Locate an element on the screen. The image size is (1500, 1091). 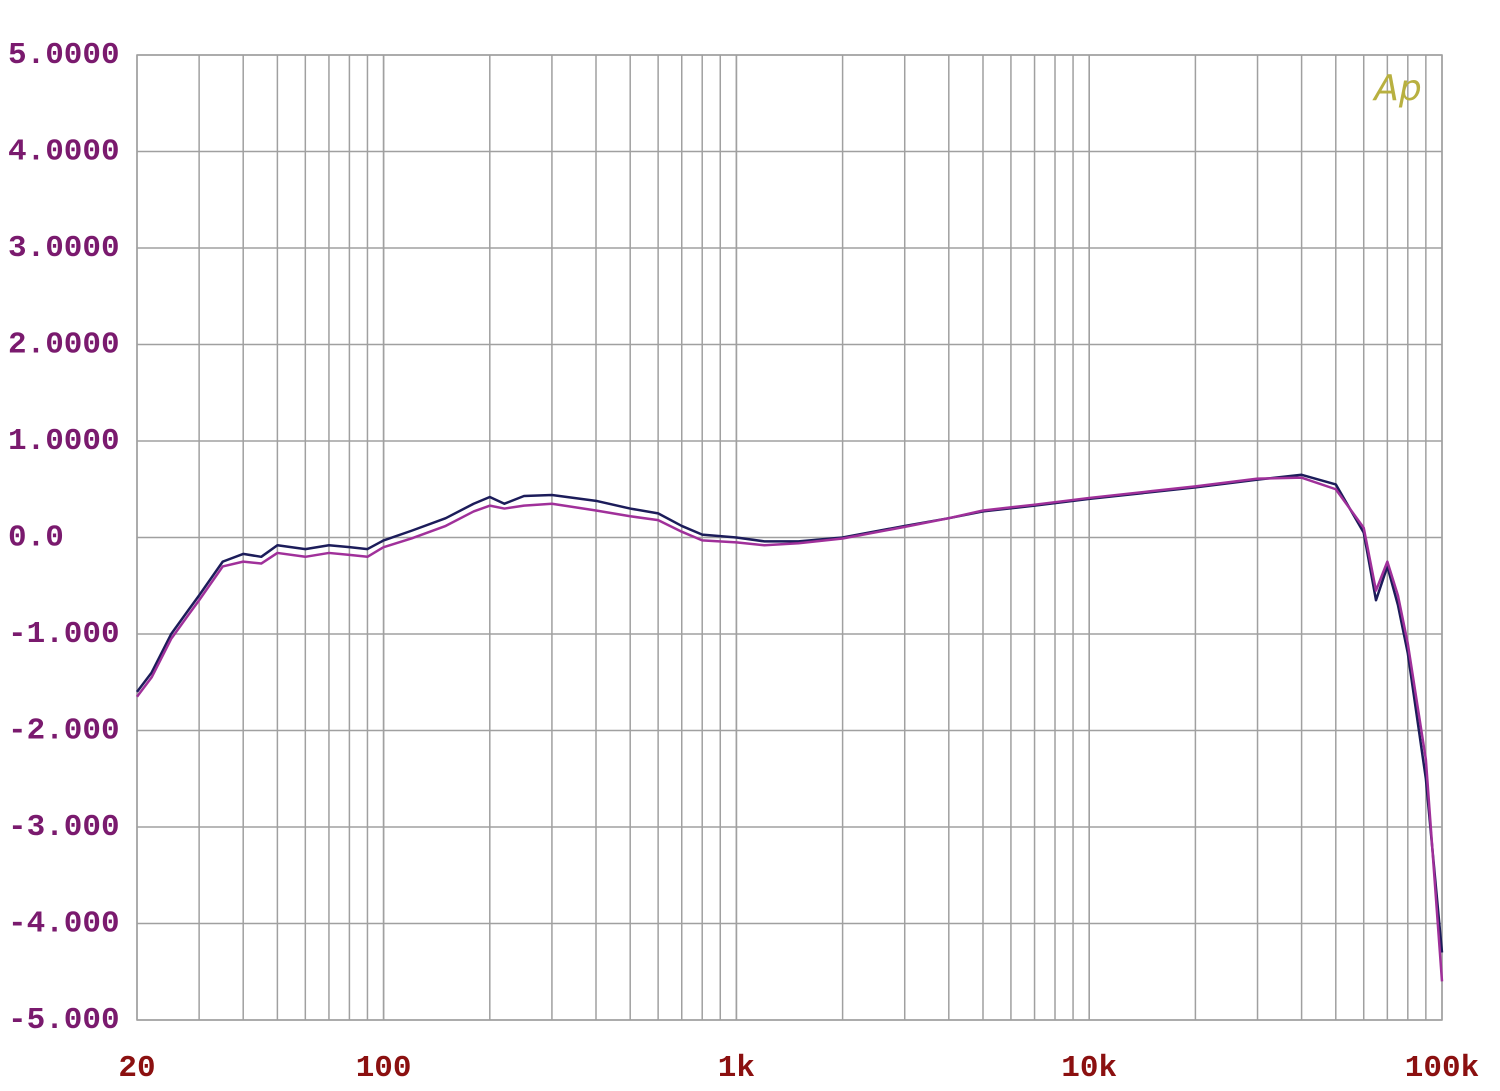
x-tick-label: 1k is located at coordinates (736, 1068).